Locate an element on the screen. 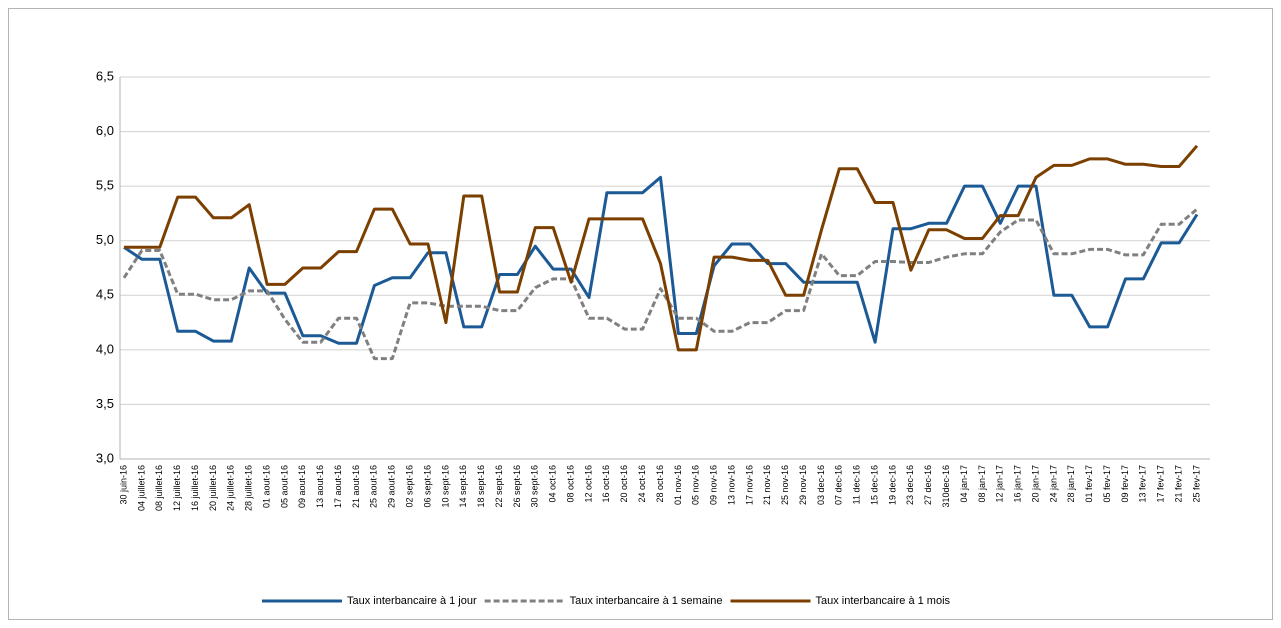 This screenshot has height=628, width=1281. y-tick-label: 3,5 is located at coordinates (105, 403).